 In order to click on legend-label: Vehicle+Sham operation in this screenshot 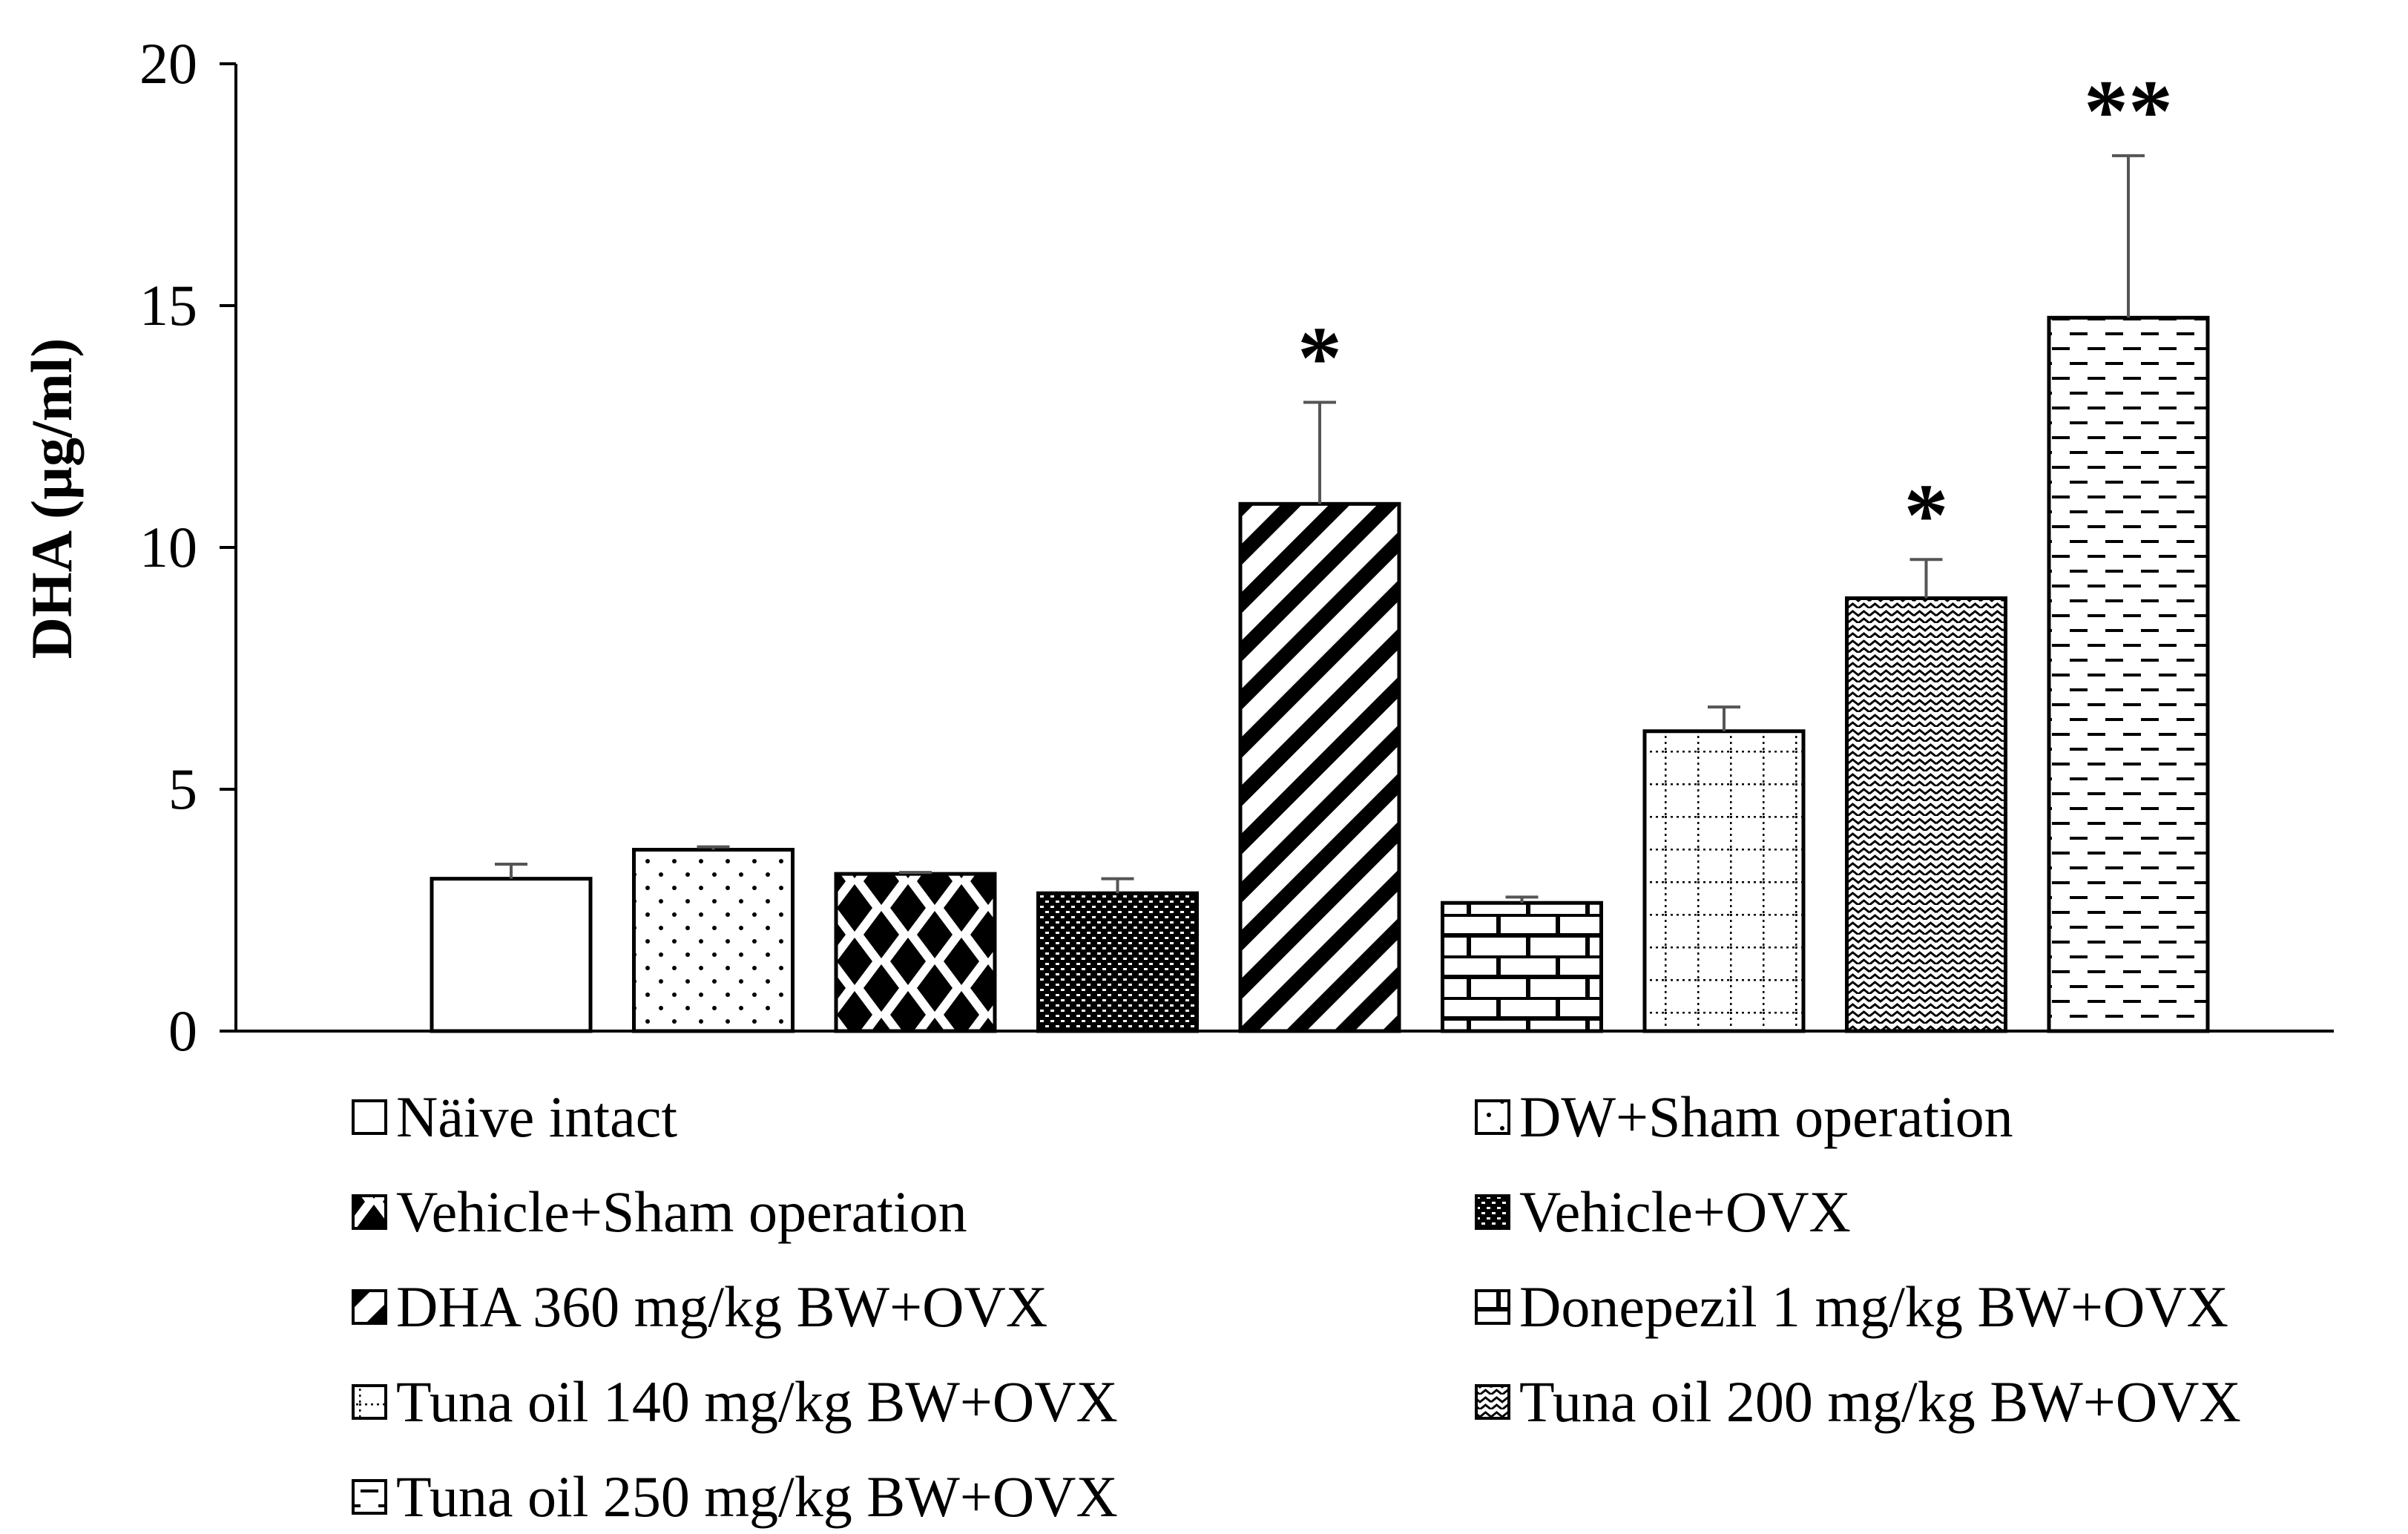, I will do `click(681, 1211)`.